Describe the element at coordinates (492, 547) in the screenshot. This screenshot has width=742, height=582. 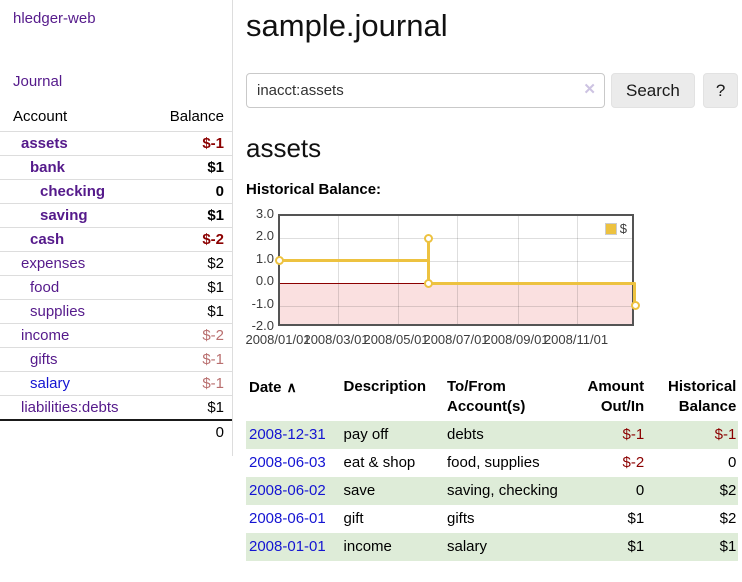
I see `register-row: 2008-01-01 income salary $1 $1` at that location.